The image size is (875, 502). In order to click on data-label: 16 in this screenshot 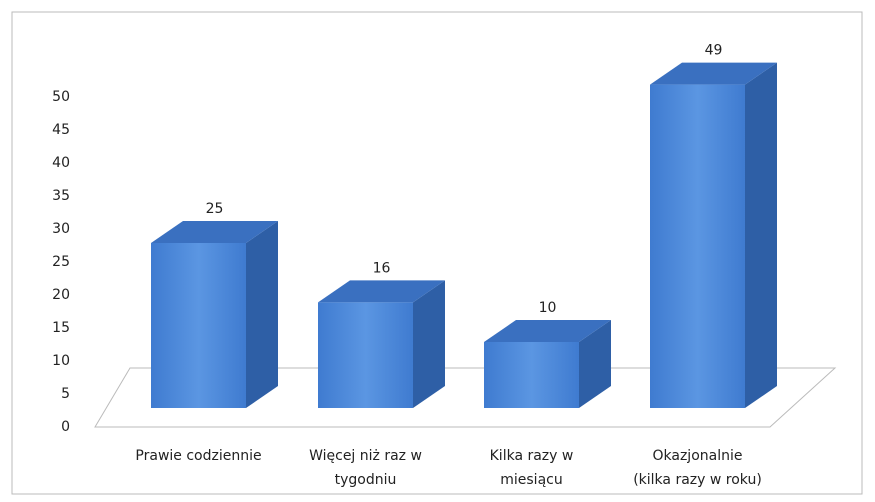, I will do `click(382, 268)`.